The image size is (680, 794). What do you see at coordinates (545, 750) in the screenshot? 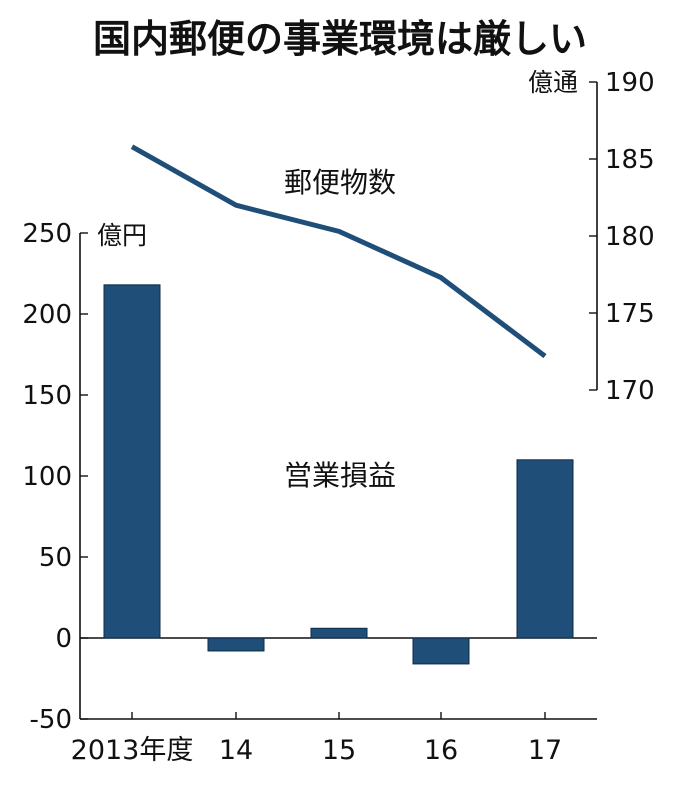
I see `x-tick-label: 17` at bounding box center [545, 750].